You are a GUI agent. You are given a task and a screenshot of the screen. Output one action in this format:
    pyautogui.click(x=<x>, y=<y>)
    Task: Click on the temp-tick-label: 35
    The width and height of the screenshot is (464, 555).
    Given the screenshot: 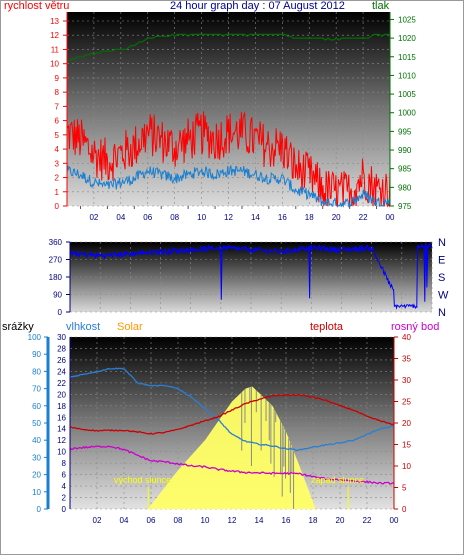 What is the action you would take?
    pyautogui.click(x=406, y=359)
    